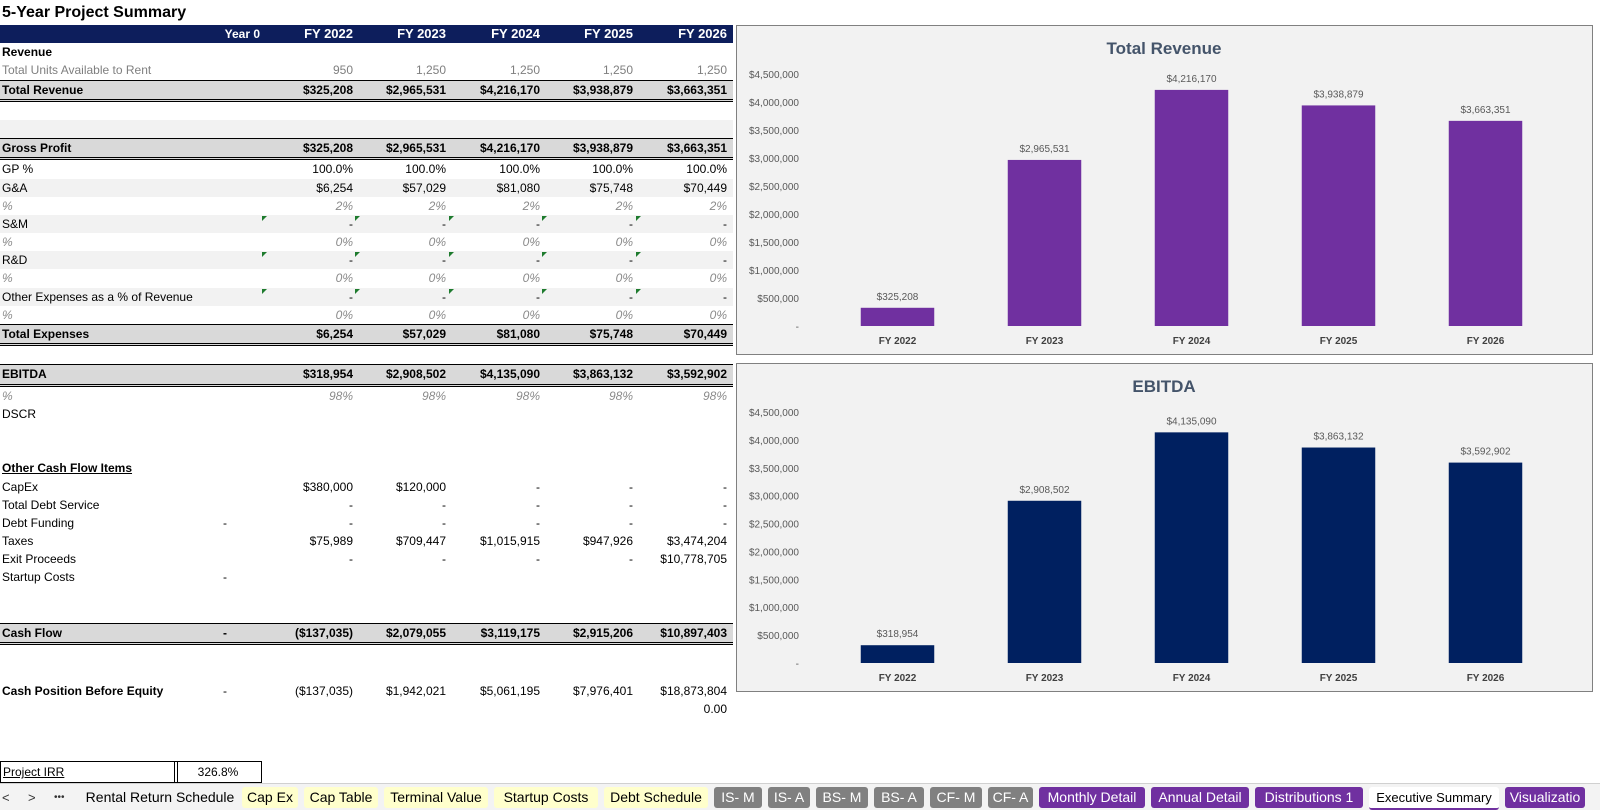 The width and height of the screenshot is (1600, 810). Describe the element at coordinates (602, 633) in the screenshot. I see `table-cell: $2,915,206` at that location.